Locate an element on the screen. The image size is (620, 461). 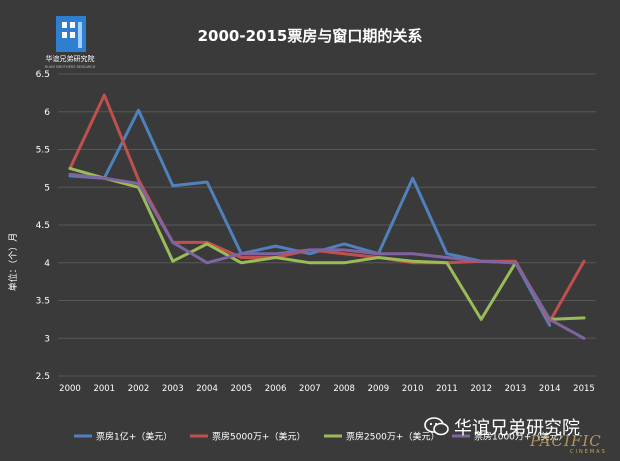
y-tick-label: 5.5 is located at coordinates (43, 151).